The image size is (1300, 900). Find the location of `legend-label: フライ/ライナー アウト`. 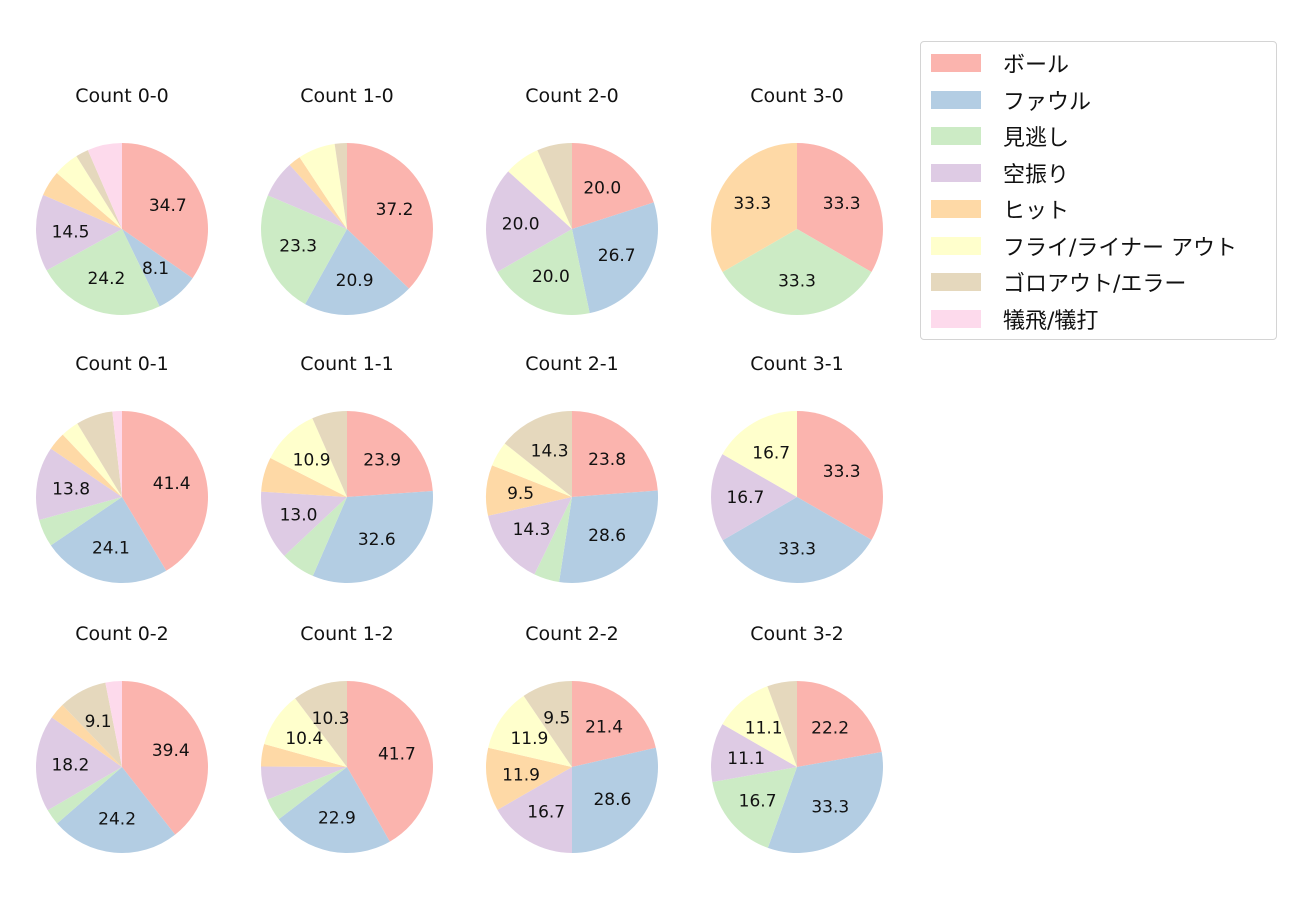

legend-label: フライ/ライナー アウト is located at coordinates (1120, 248).